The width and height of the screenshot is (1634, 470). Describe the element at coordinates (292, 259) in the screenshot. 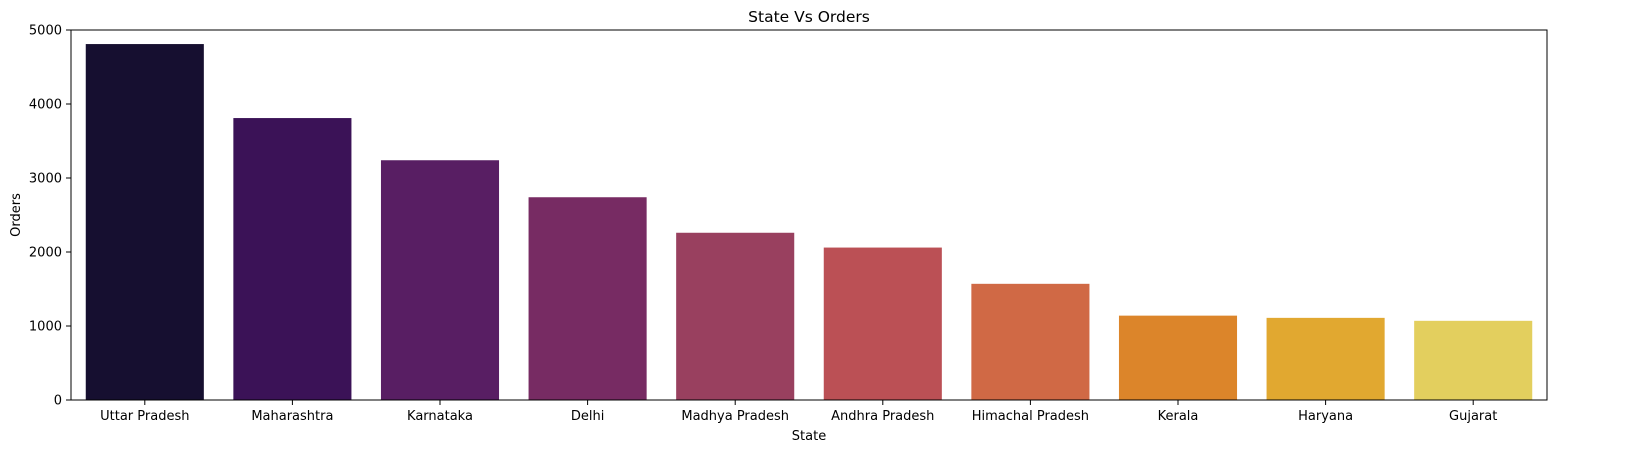

I see `bar-maharashtra` at that location.